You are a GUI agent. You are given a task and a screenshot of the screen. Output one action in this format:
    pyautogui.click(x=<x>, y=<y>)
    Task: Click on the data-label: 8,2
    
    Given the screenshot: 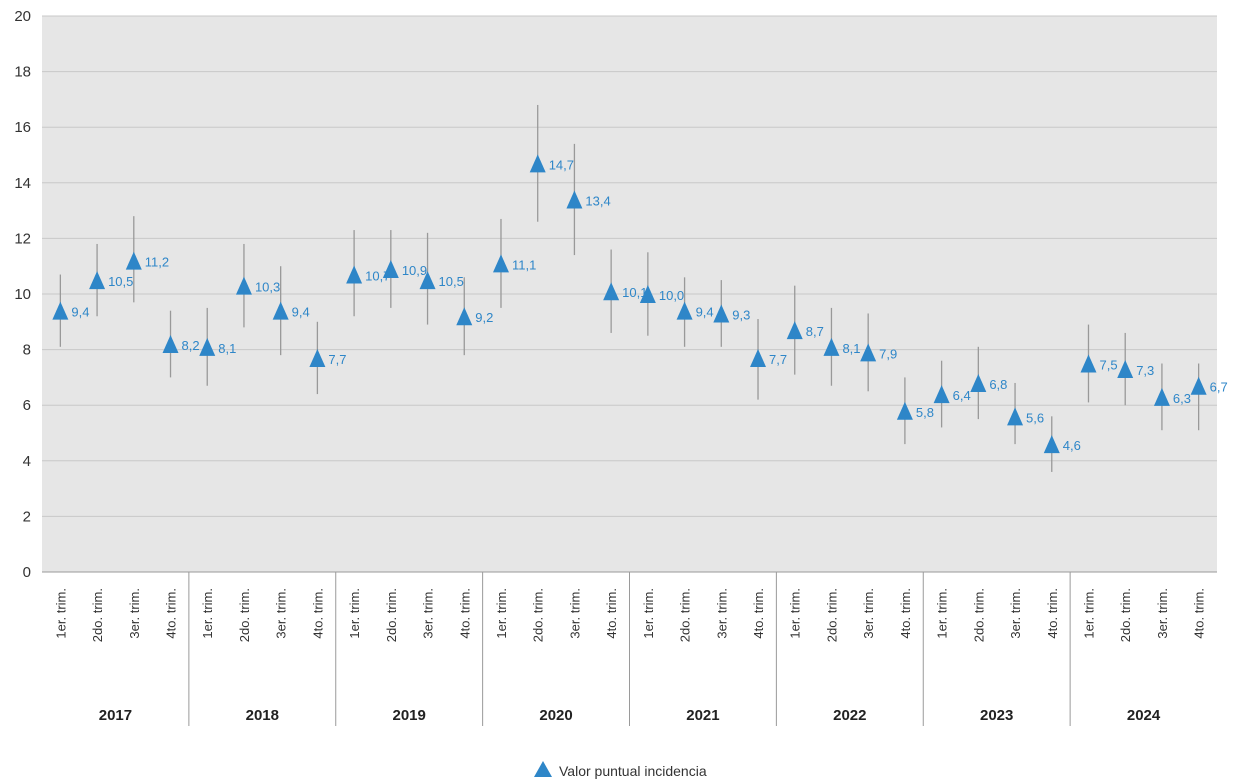 What is the action you would take?
    pyautogui.click(x=191, y=345)
    